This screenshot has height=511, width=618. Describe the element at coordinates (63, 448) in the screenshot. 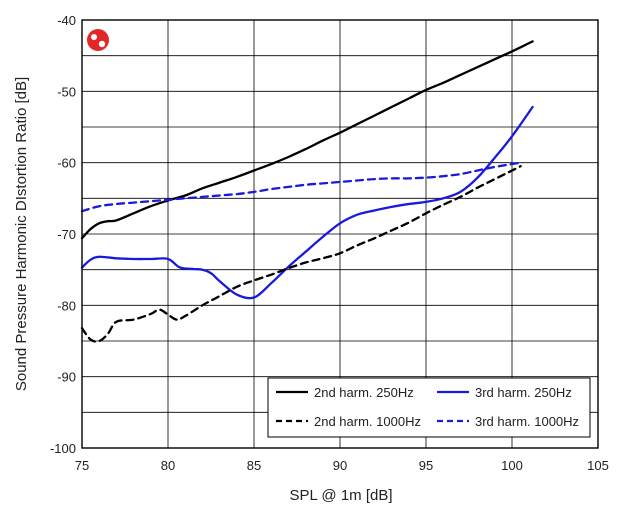

I see `y-tick-label: -100` at that location.